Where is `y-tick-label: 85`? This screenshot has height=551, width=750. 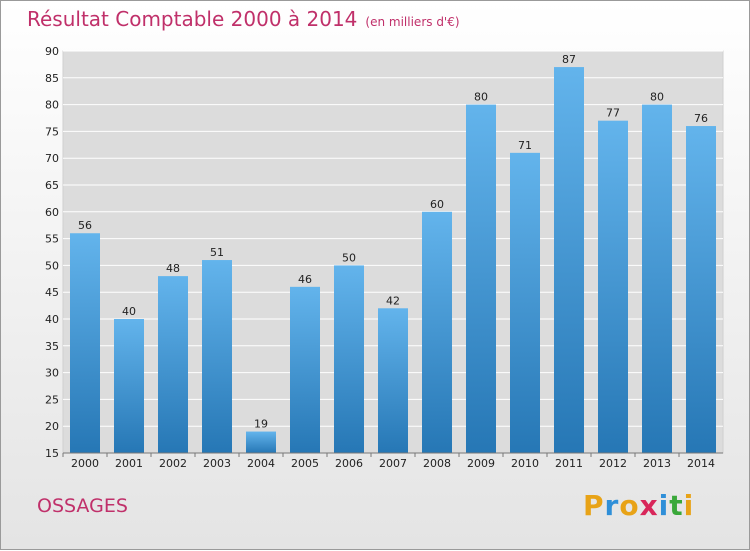
y-tick-label: 85 is located at coordinates (52, 78).